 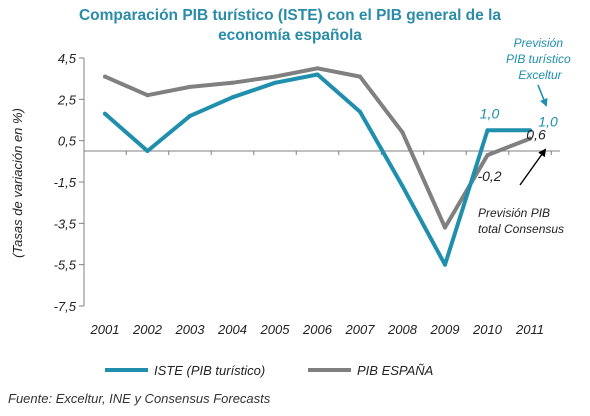 I want to click on annotation-consensus-forecast-line-1: Previsión PIB, so click(x=514, y=213).